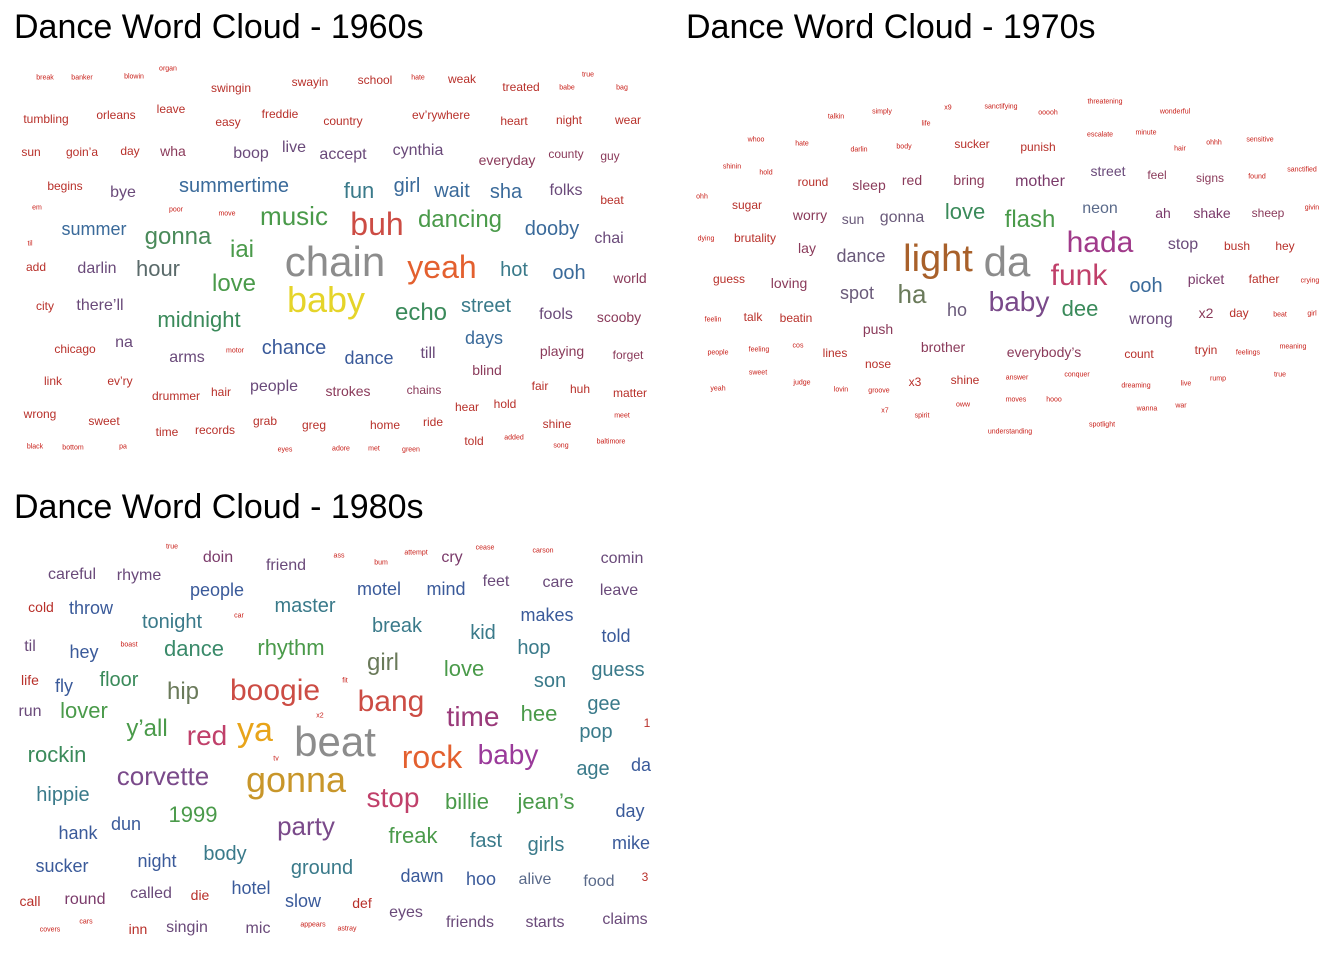 Image resolution: width=1344 pixels, height=960 pixels. Describe the element at coordinates (100, 305) in the screenshot. I see `word-there-ll: there’ll` at that location.